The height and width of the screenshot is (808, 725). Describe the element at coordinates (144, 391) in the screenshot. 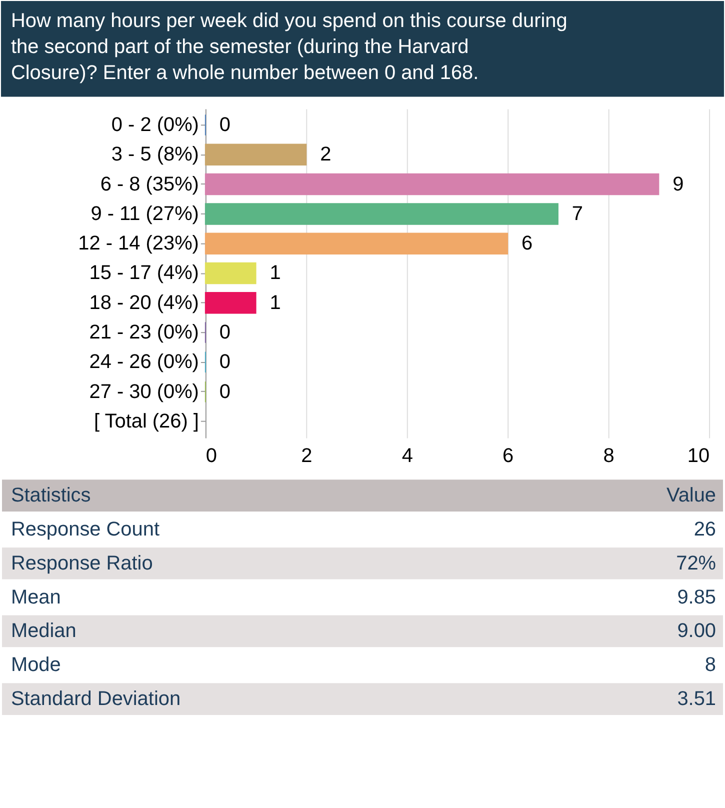

I see `y-tick-label: 27 - 30 (0%)` at that location.